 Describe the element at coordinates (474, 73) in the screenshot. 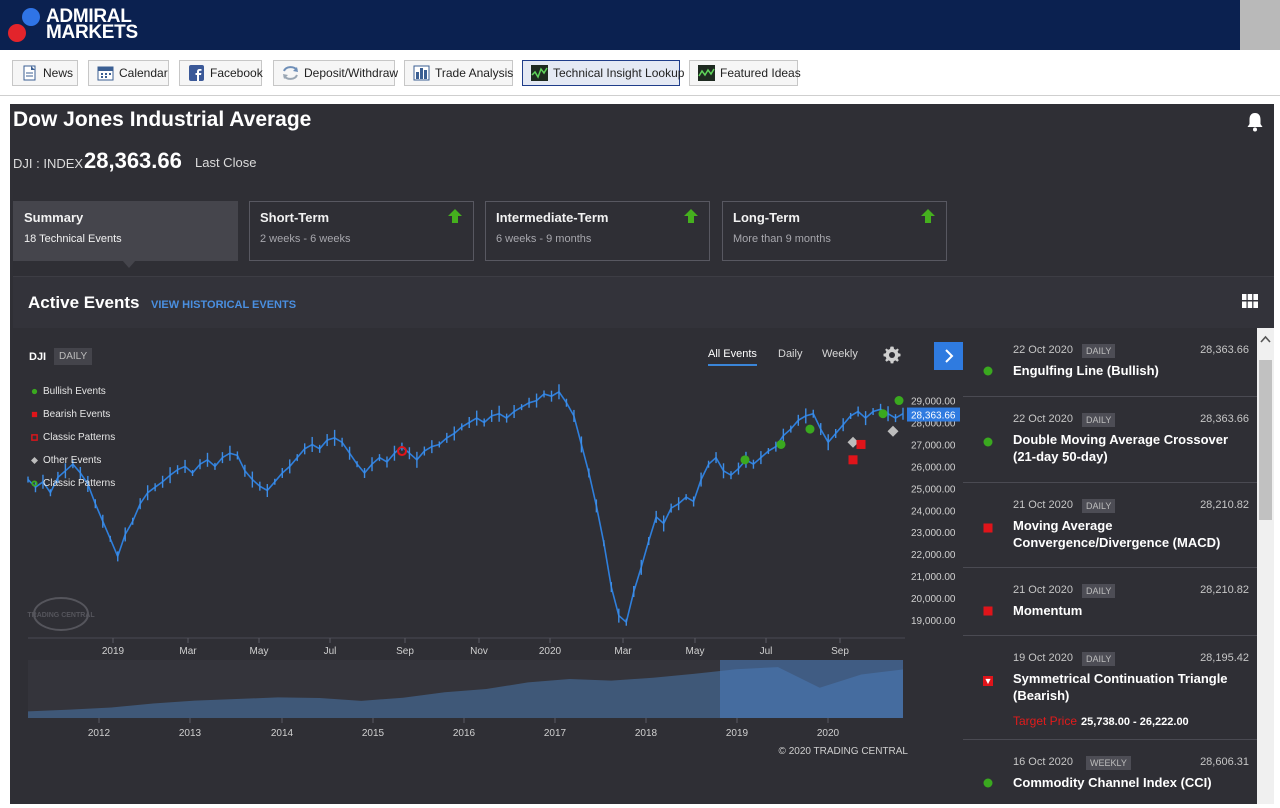

I see `trade-analysis-button-label: Trade Analysis` at that location.